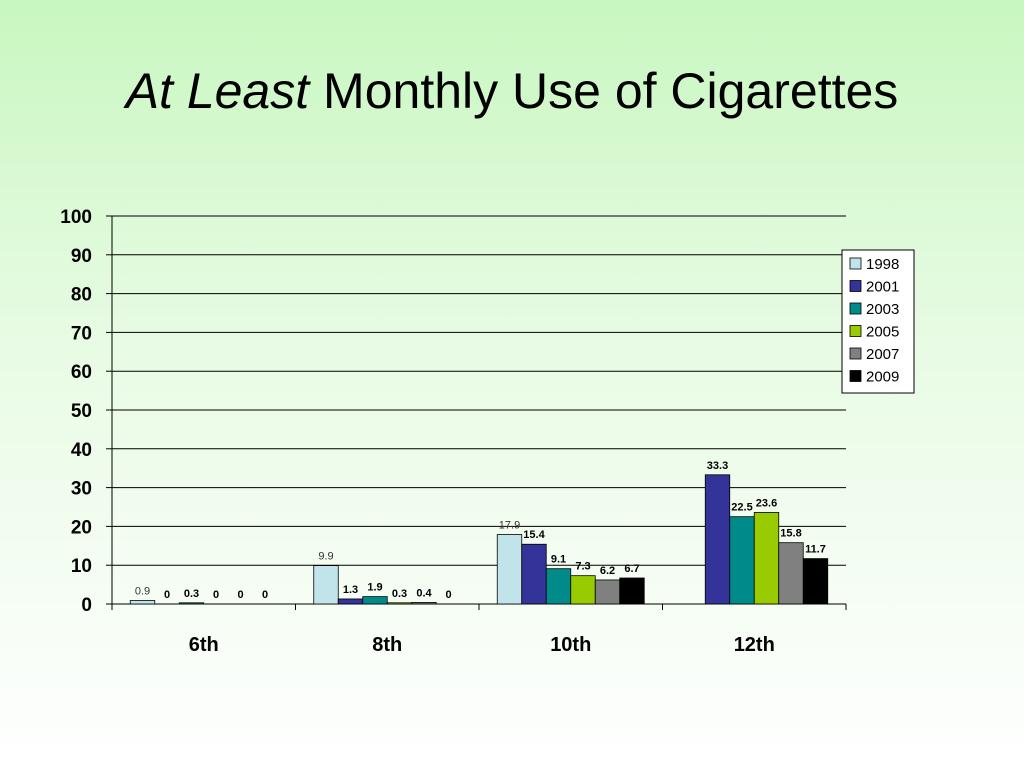  Describe the element at coordinates (882, 264) in the screenshot. I see `legend-label-1998: 1998` at that location.